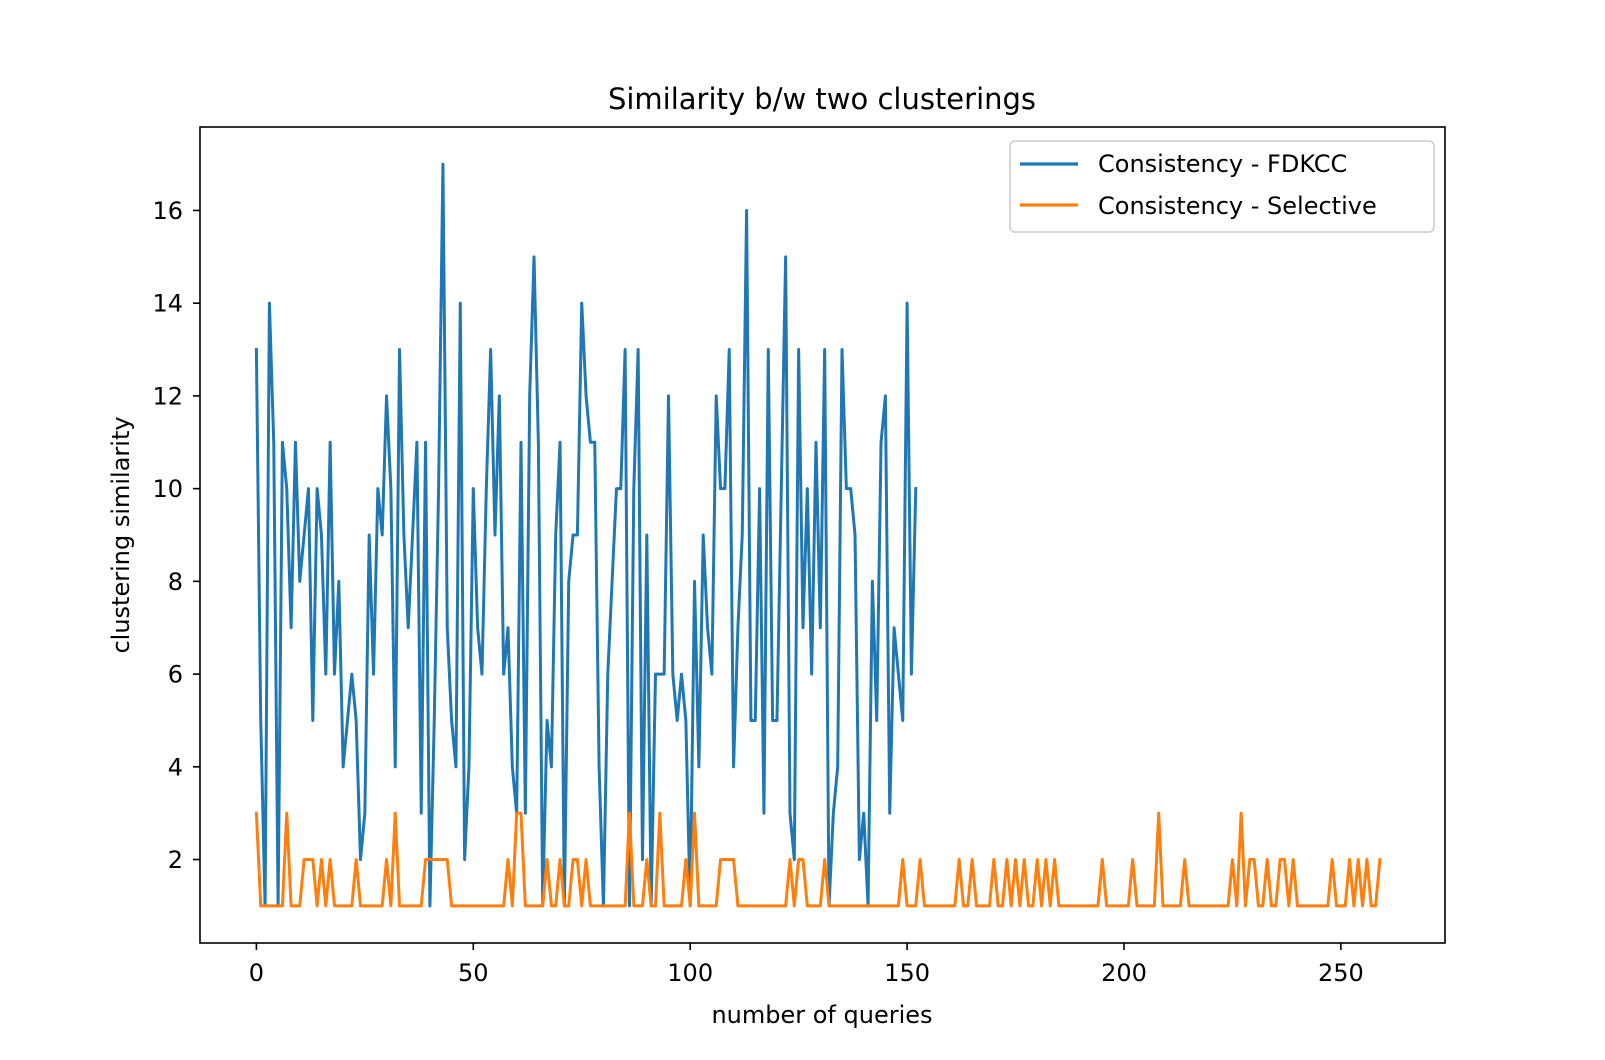 This screenshot has width=1605, height=1060. I want to click on x-axis-ticks: 0 50 100 150 200 250, so click(806, 965).